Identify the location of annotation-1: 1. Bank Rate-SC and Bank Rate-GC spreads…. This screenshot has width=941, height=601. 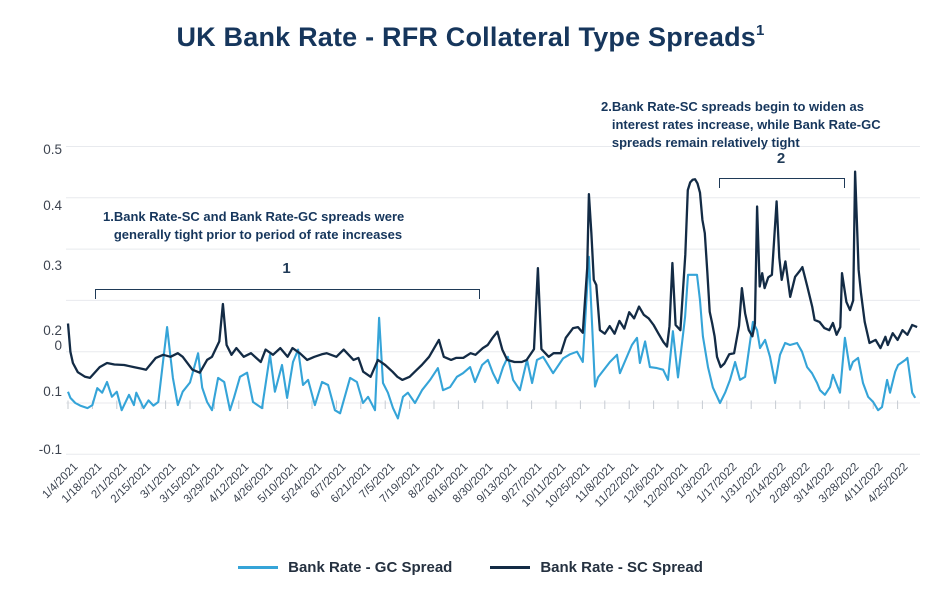
(293, 226).